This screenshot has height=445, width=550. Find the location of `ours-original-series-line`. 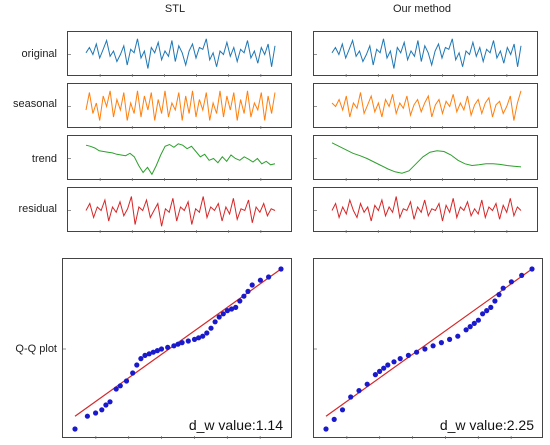

ours-original-series-line is located at coordinates (426, 53).